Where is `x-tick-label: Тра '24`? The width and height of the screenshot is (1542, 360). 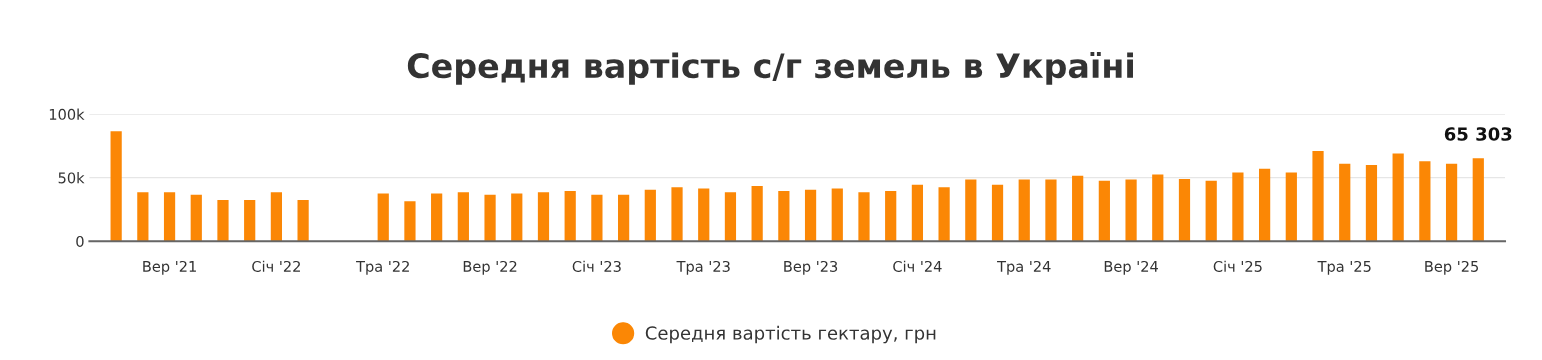
x-tick-label: Тра '24 is located at coordinates (1024, 267).